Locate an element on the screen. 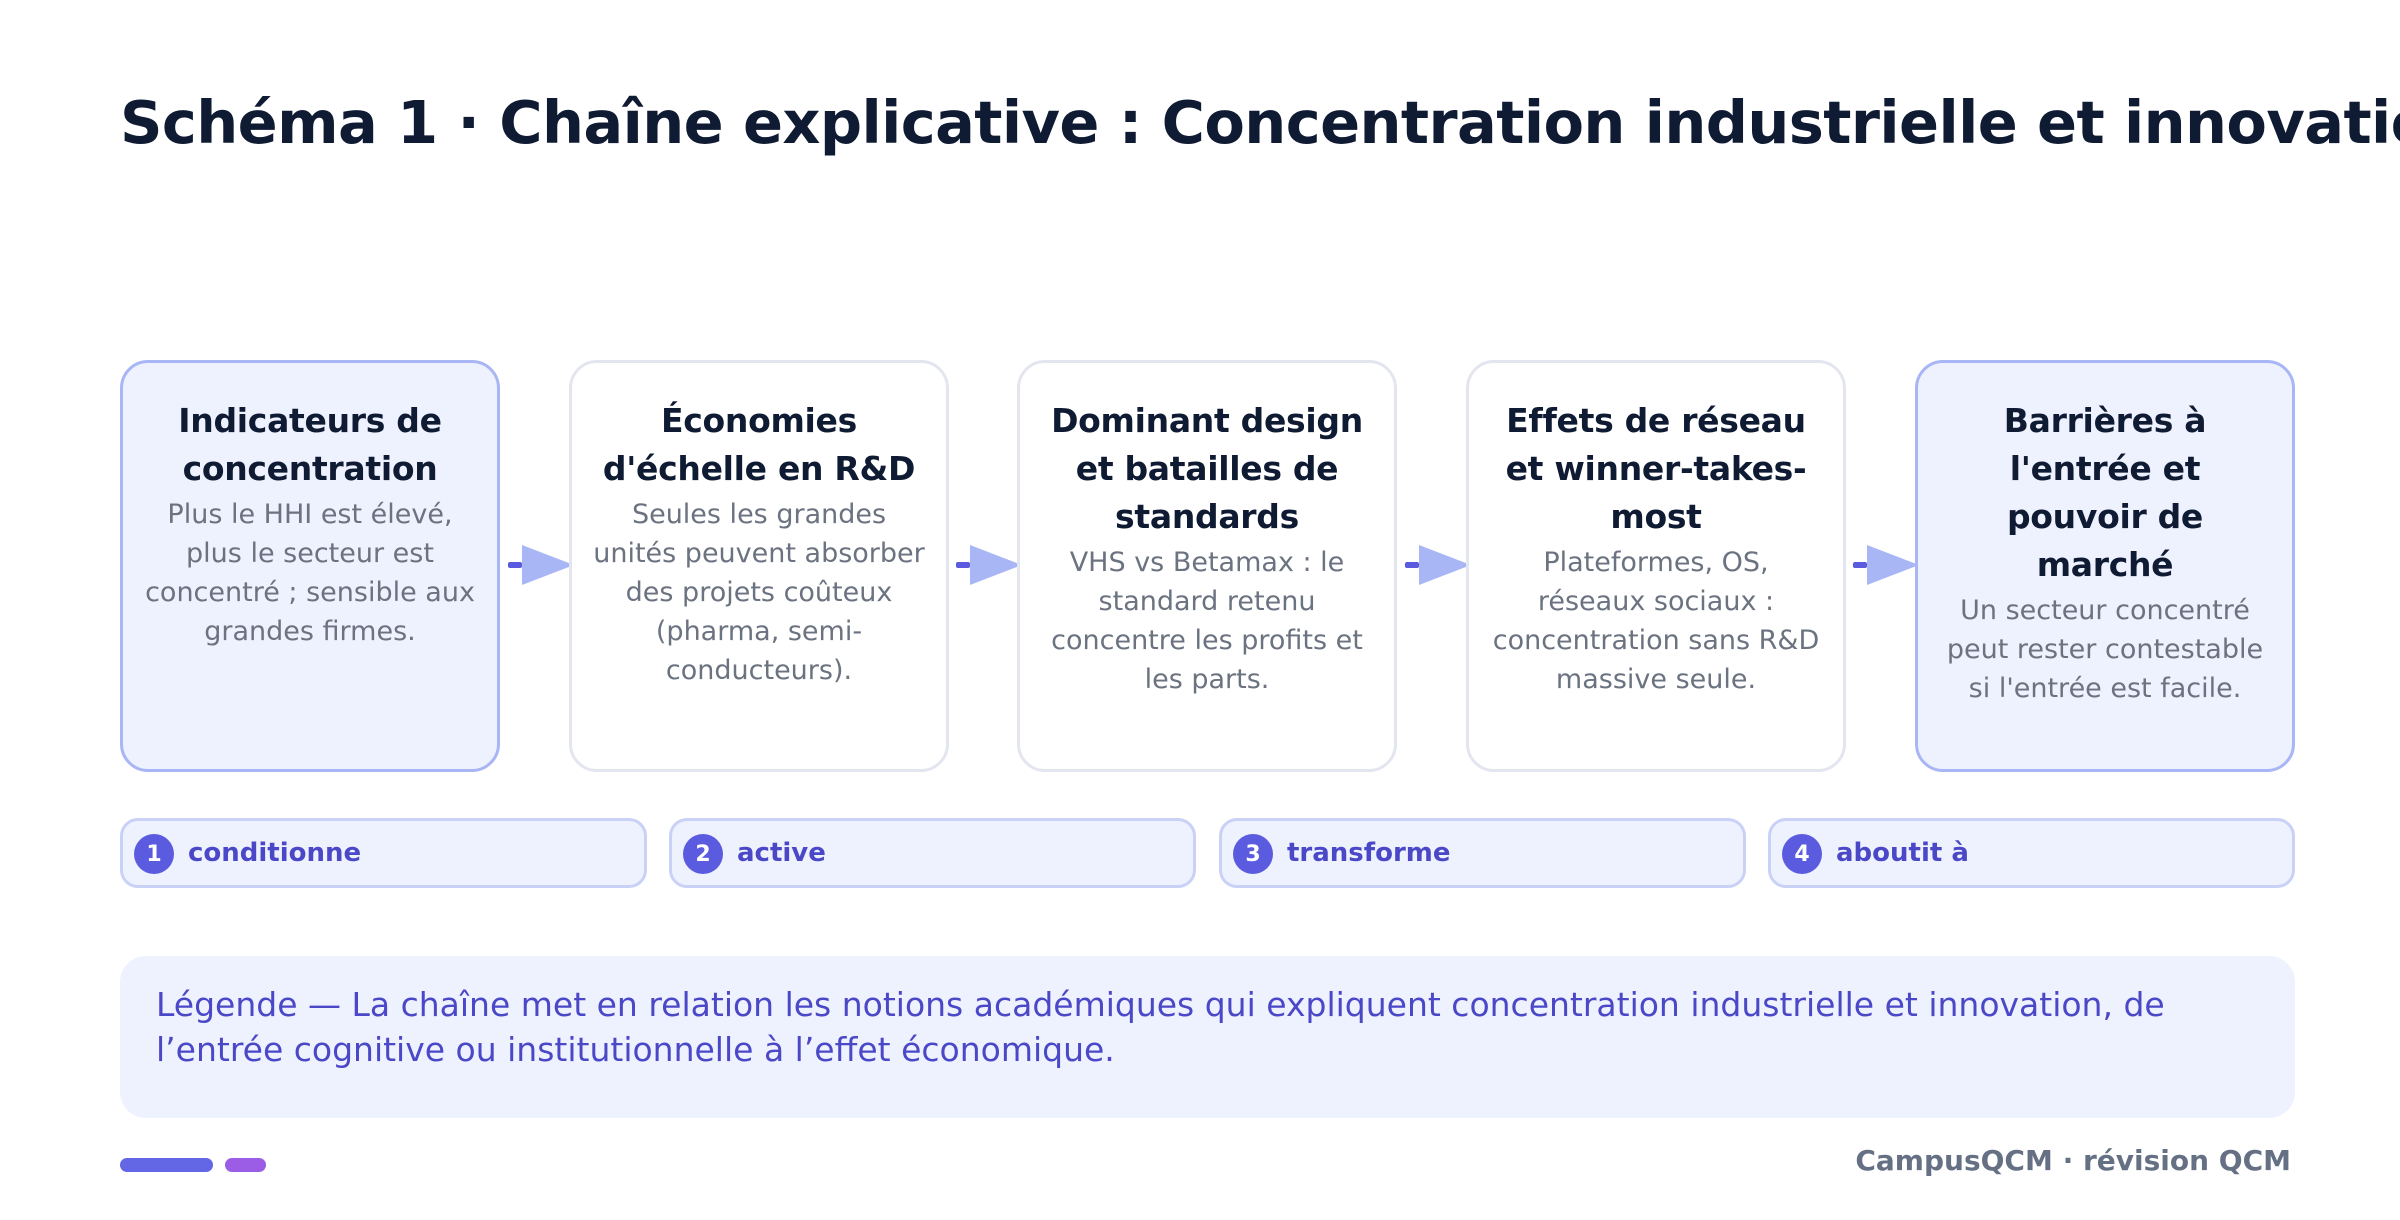 The width and height of the screenshot is (2400, 1220). step-title: Indicateurs de concentration is located at coordinates (310, 444).